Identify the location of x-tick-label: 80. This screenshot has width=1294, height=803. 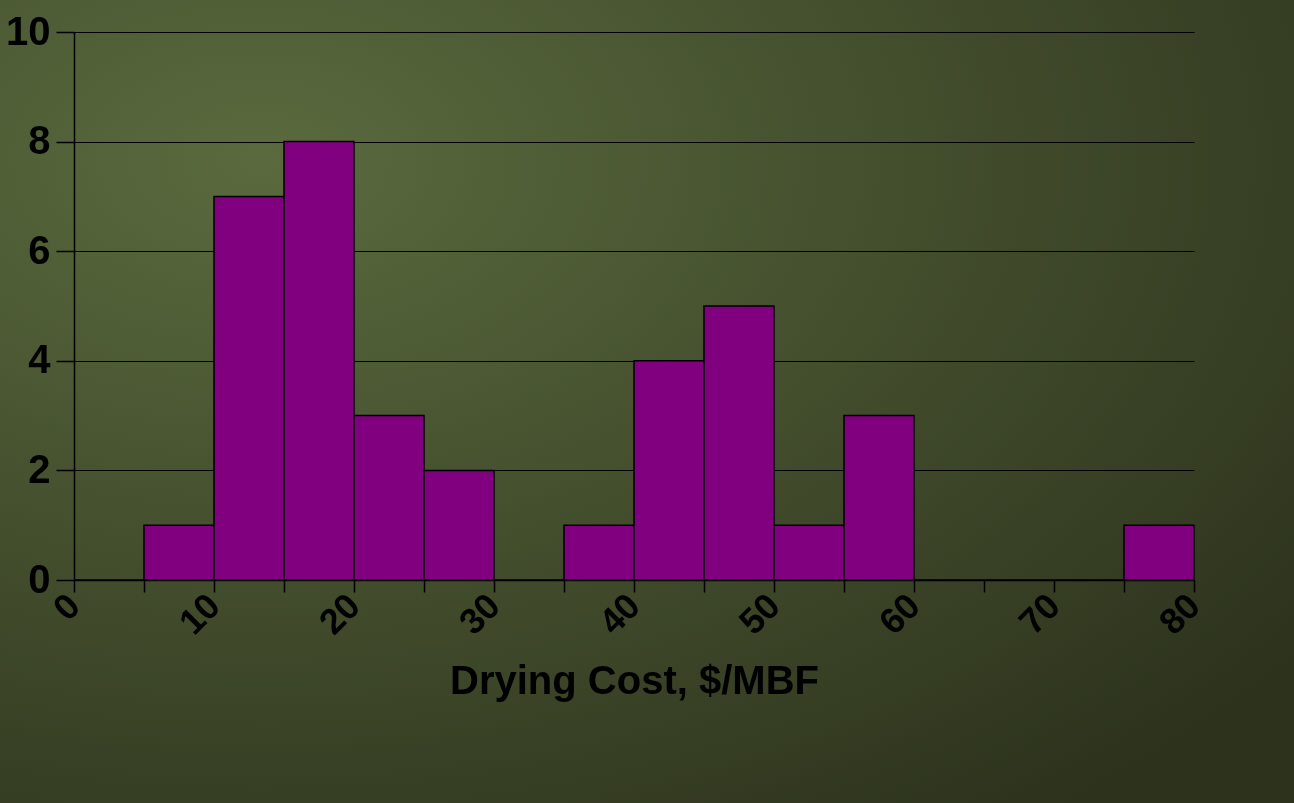
(1179, 613).